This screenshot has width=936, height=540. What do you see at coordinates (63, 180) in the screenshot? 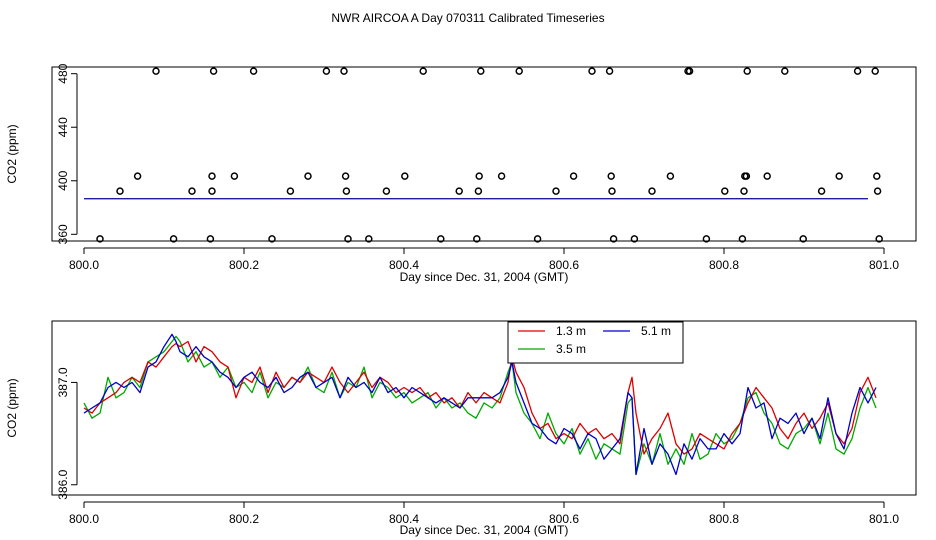
I see `y-tick-label: 400` at bounding box center [63, 180].